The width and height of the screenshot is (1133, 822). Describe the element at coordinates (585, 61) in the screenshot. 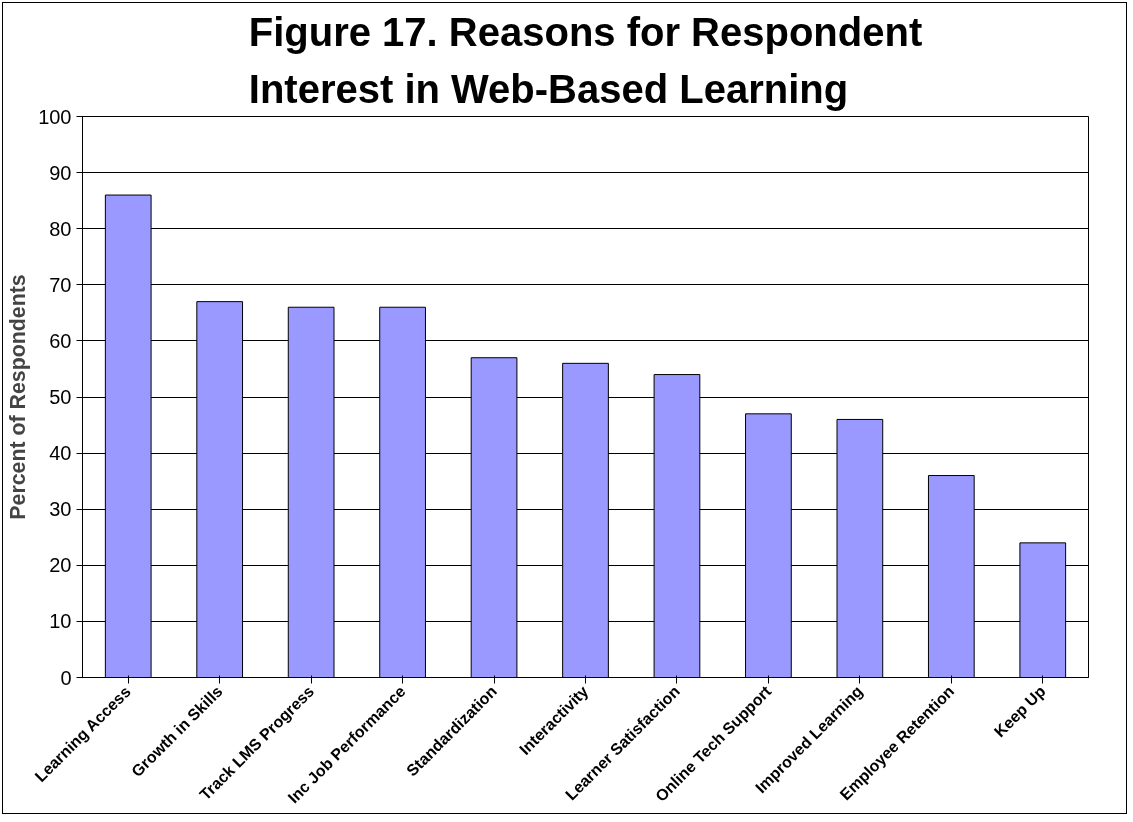

I see `chart-title: Figure 17. Reasons for Respondent Interest in Web-Based Learning` at that location.